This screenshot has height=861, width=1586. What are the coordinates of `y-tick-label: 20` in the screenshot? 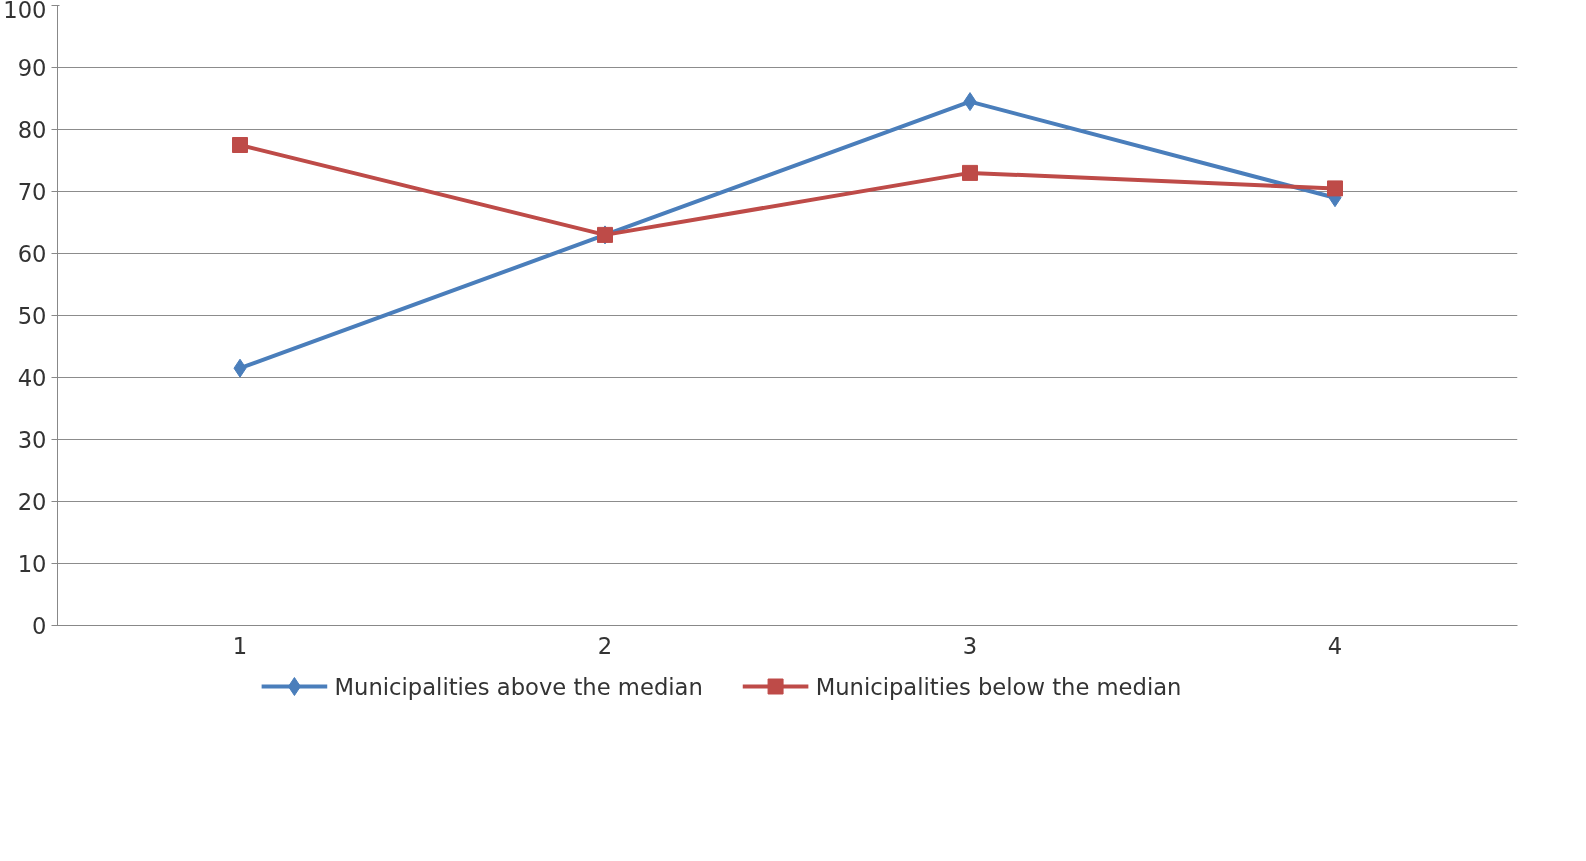 It's located at (32, 502).